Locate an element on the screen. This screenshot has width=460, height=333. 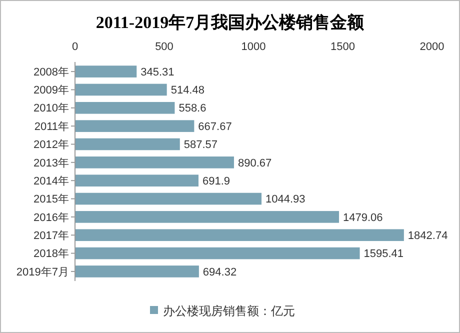
legend-label: 办公楼现房销售额：亿元 is located at coordinates (229, 311).